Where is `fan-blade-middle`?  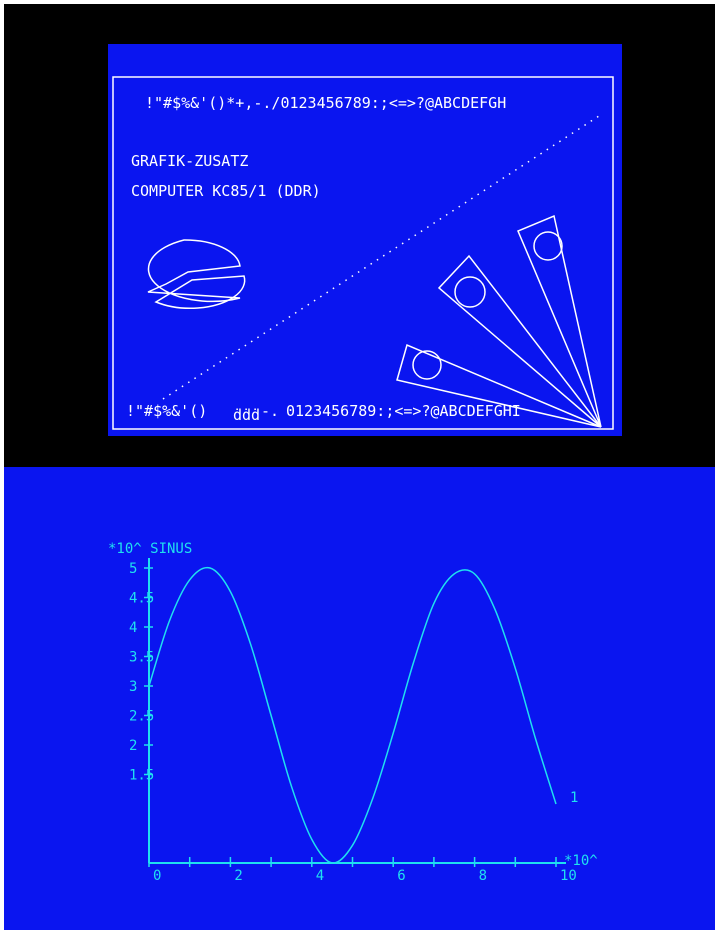
fan-blade-middle is located at coordinates (519, 341).